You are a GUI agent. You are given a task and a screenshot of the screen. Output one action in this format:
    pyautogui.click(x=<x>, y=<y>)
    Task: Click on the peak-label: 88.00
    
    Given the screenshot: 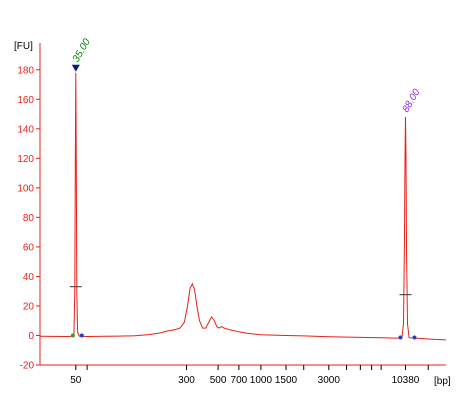 What is the action you would take?
    pyautogui.click(x=412, y=101)
    